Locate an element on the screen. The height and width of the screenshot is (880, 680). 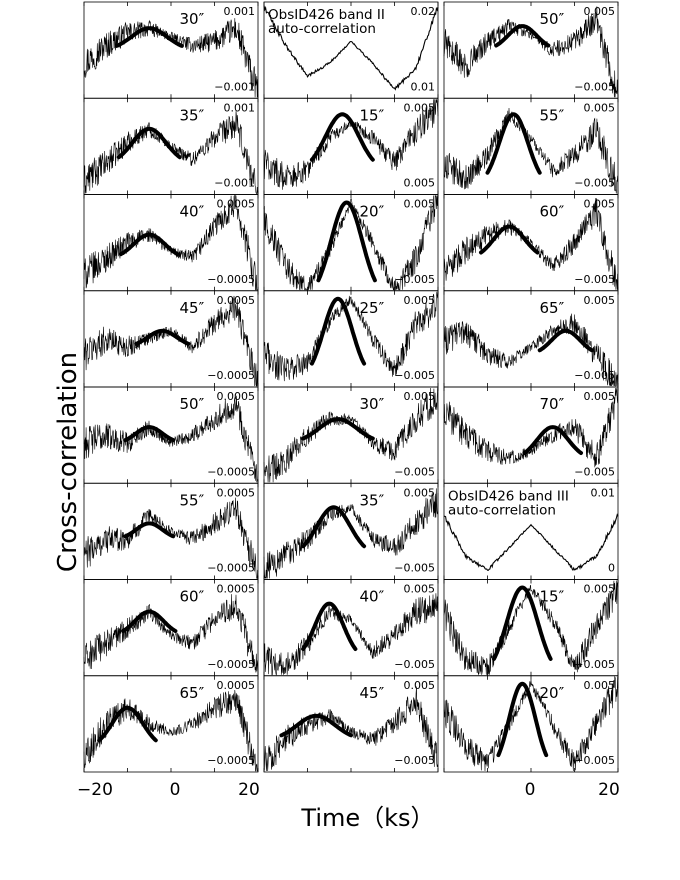
chart-panel: 35″ 0.001 −0.001 is located at coordinates (171, 146).